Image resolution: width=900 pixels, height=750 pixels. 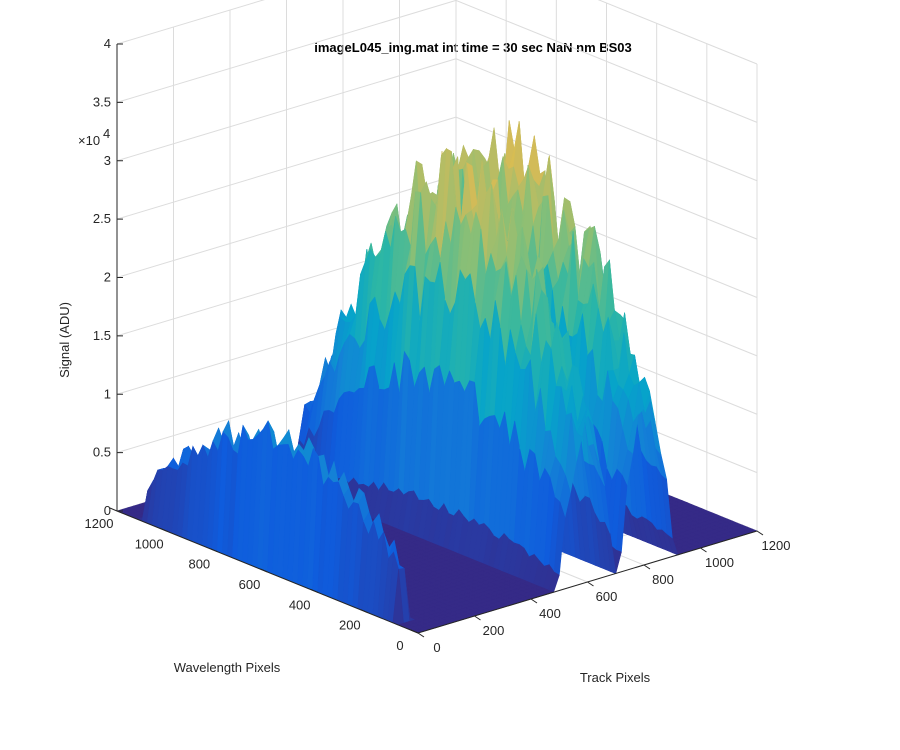 I want to click on y-tick-label: 1200, so click(x=99, y=523).